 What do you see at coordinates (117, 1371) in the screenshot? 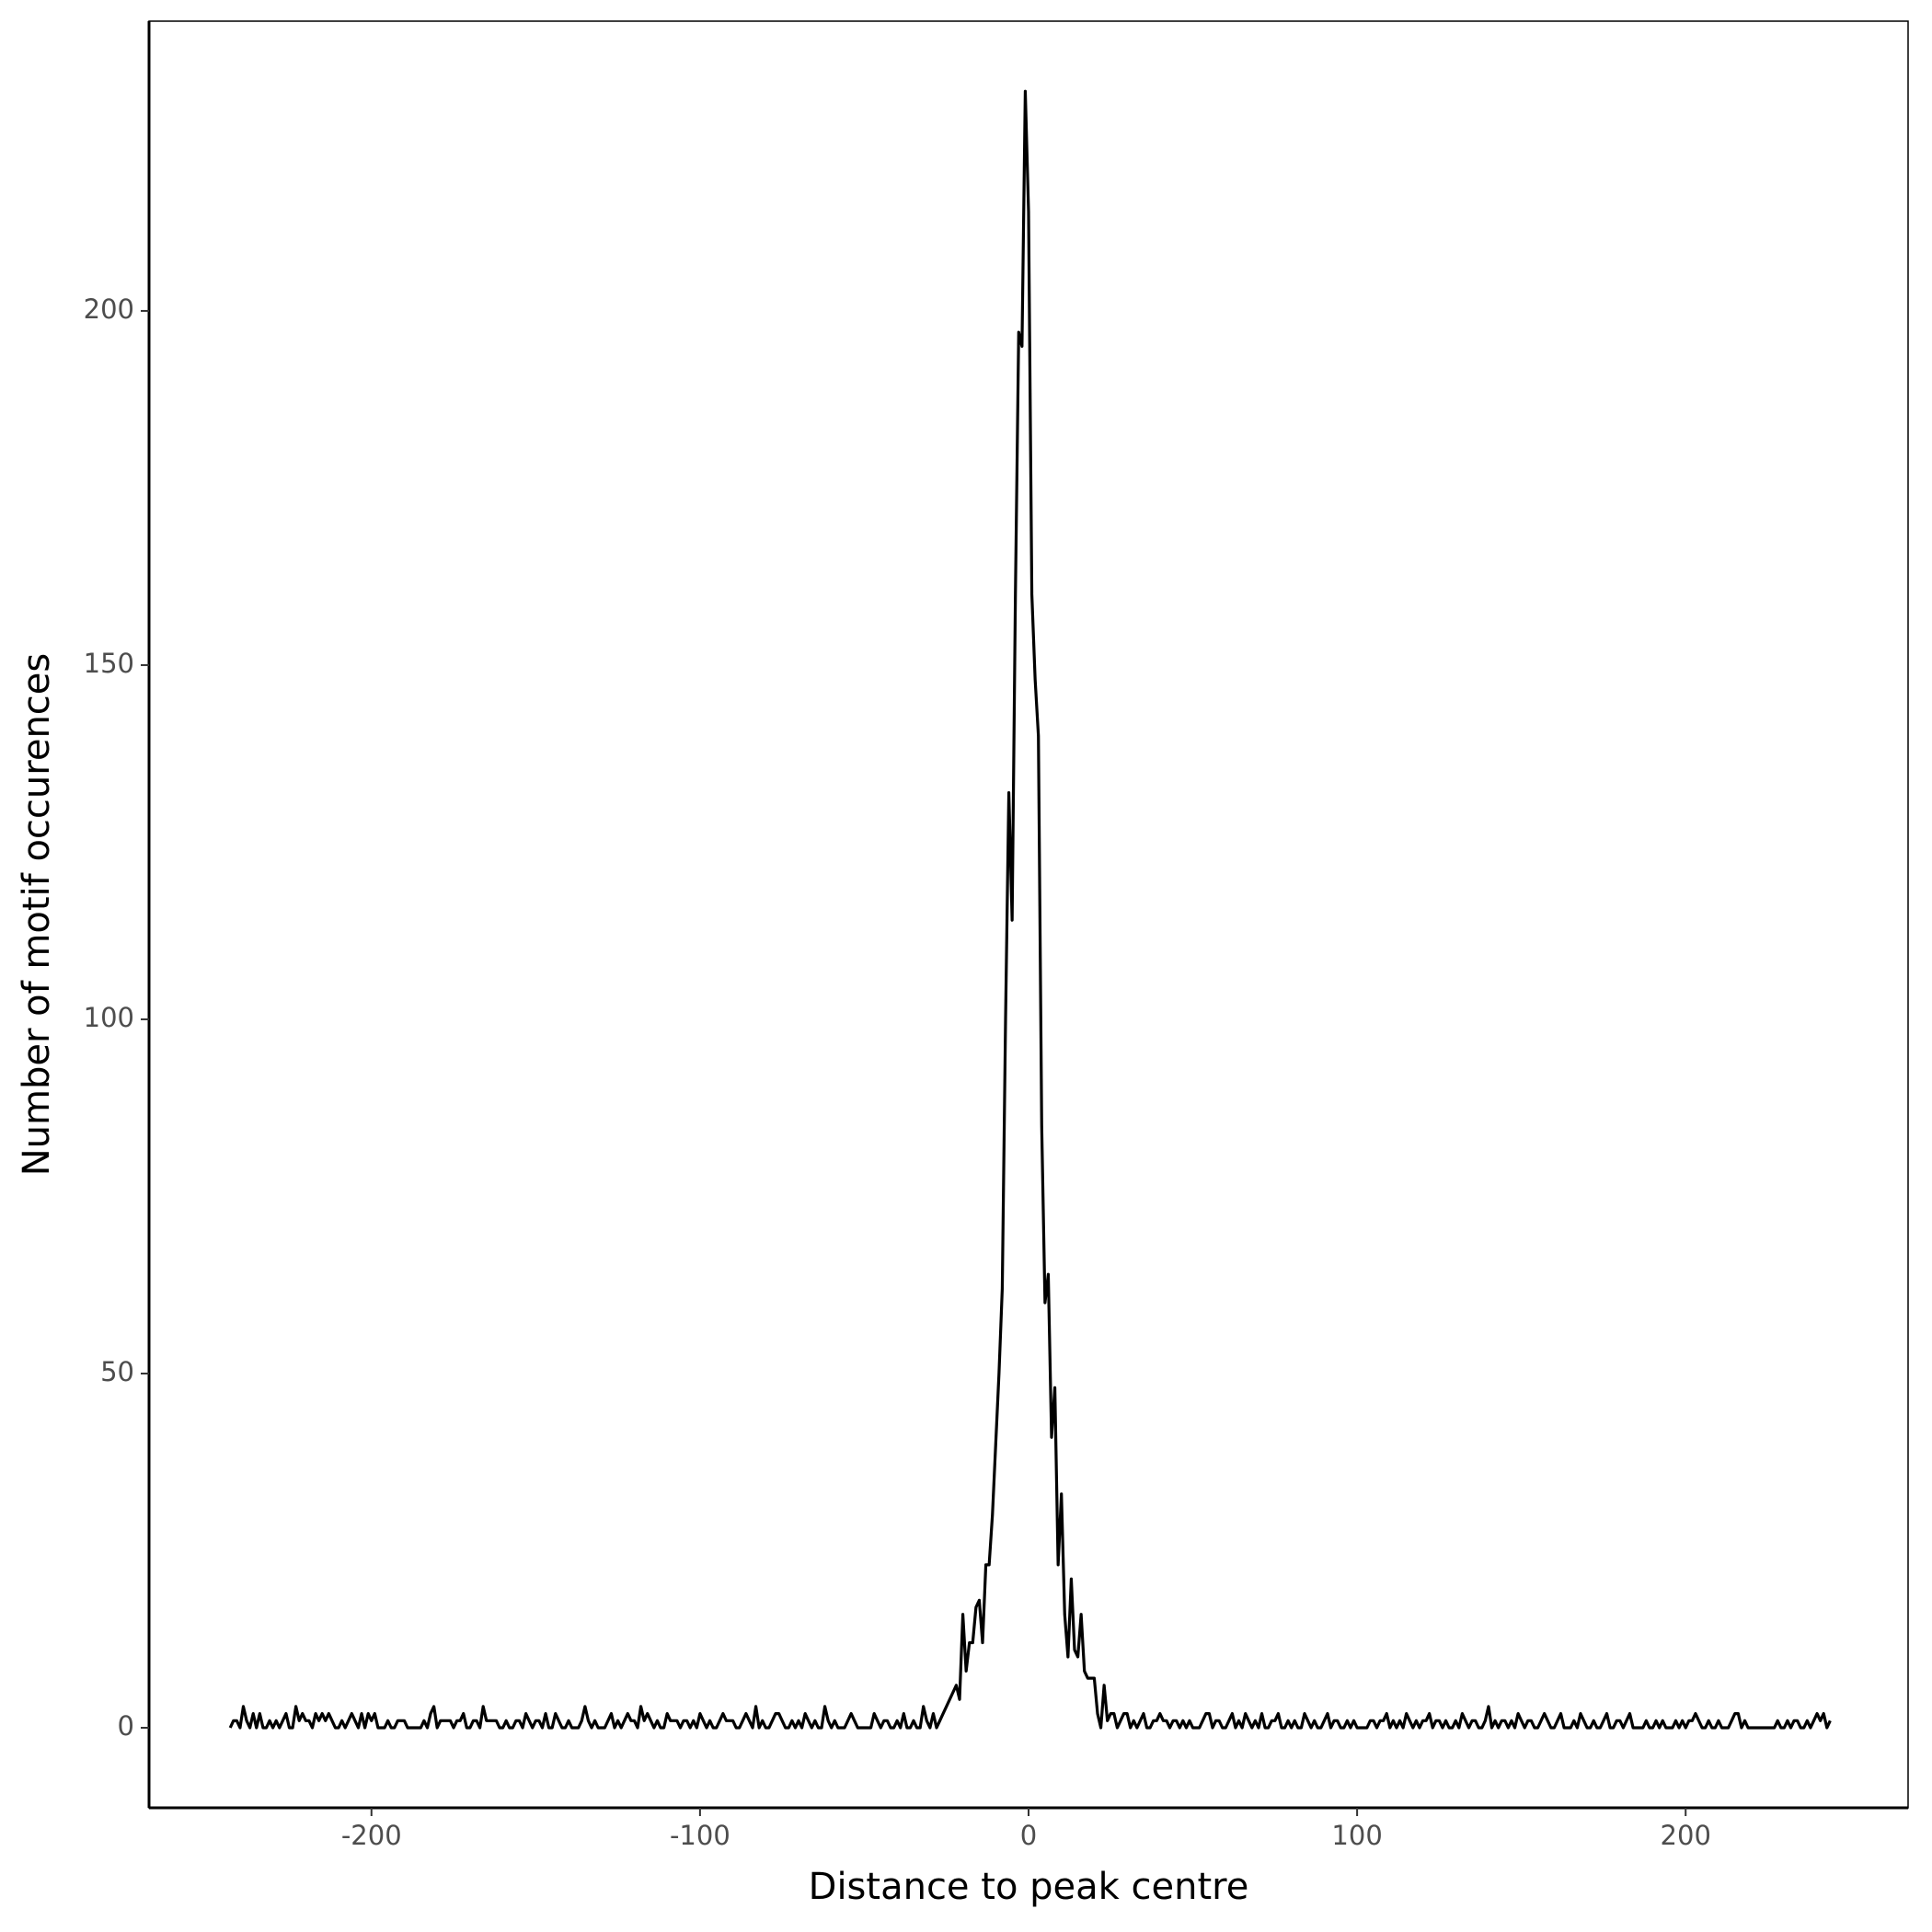
I see `y-tick-label: 50` at bounding box center [117, 1371].